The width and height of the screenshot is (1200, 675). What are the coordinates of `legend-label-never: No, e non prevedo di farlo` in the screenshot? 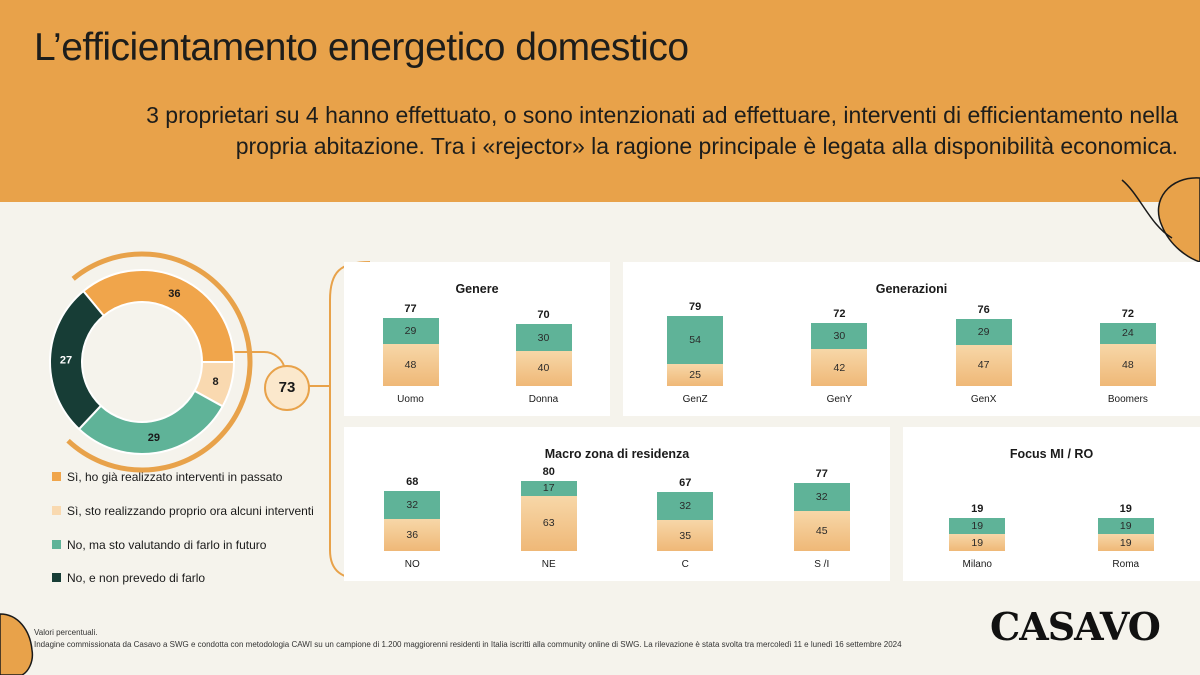 It's located at (136, 578).